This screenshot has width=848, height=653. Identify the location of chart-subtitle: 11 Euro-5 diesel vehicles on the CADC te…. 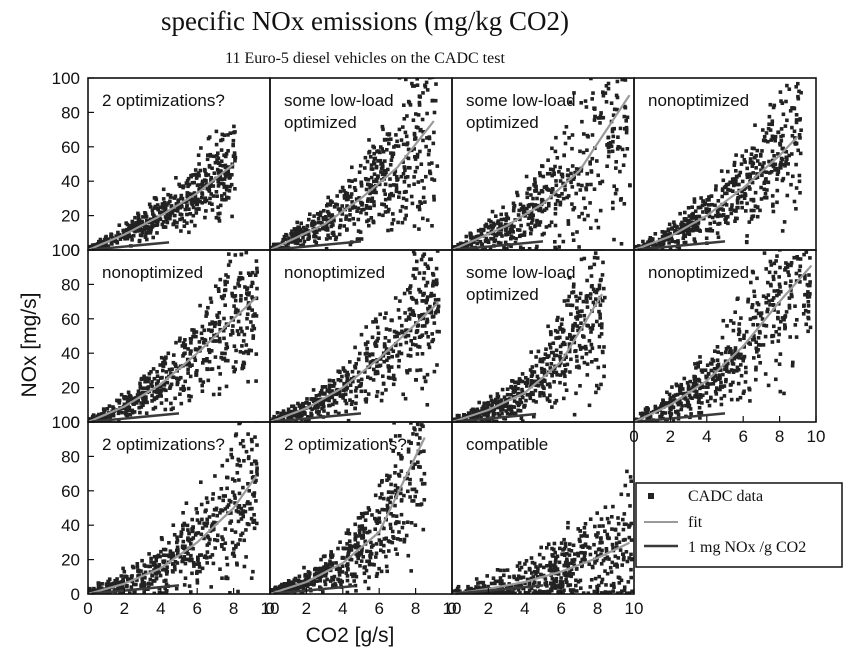
(365, 58).